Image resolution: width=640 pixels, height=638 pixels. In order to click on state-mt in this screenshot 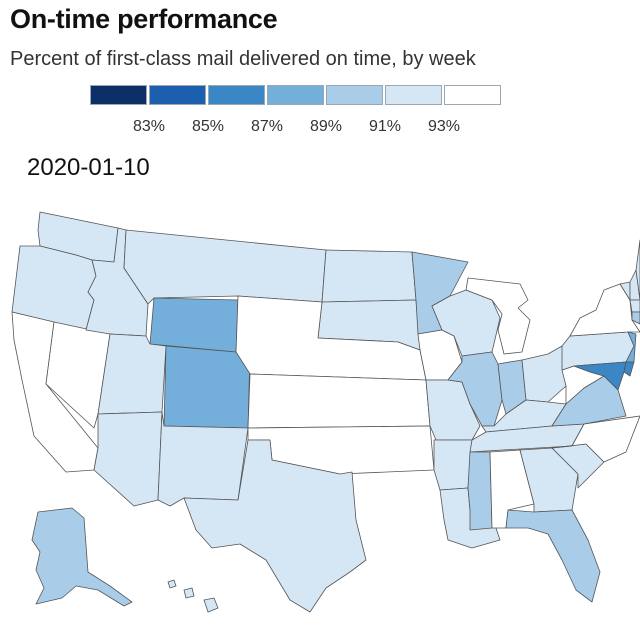, I will do `click(225, 267)`.